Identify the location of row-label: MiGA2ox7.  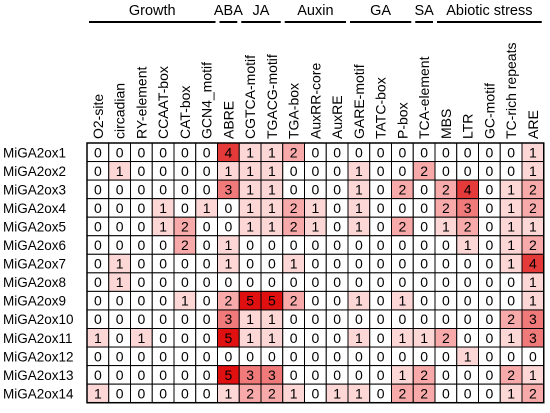
(34, 264).